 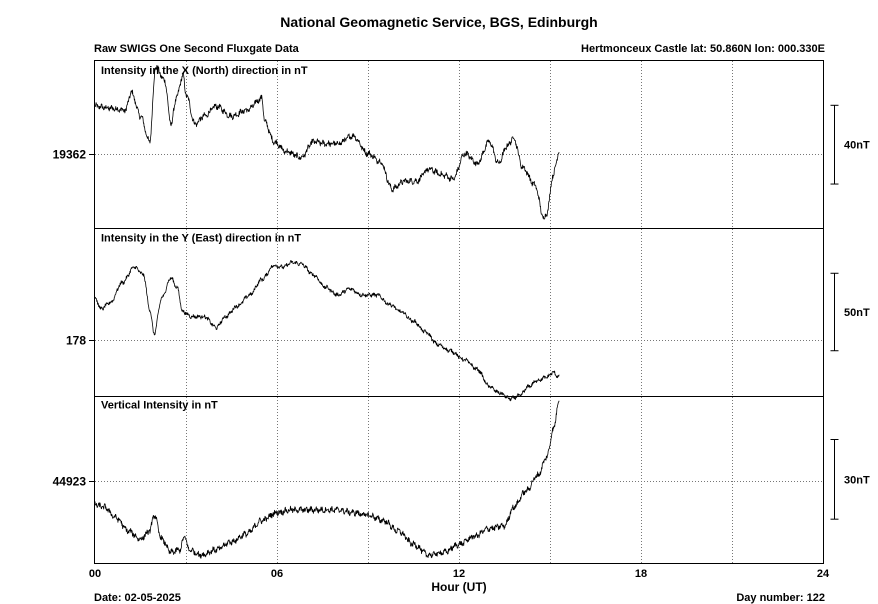 What do you see at coordinates (159, 406) in the screenshot?
I see `panel-title: Vertical Intensity in nT` at bounding box center [159, 406].